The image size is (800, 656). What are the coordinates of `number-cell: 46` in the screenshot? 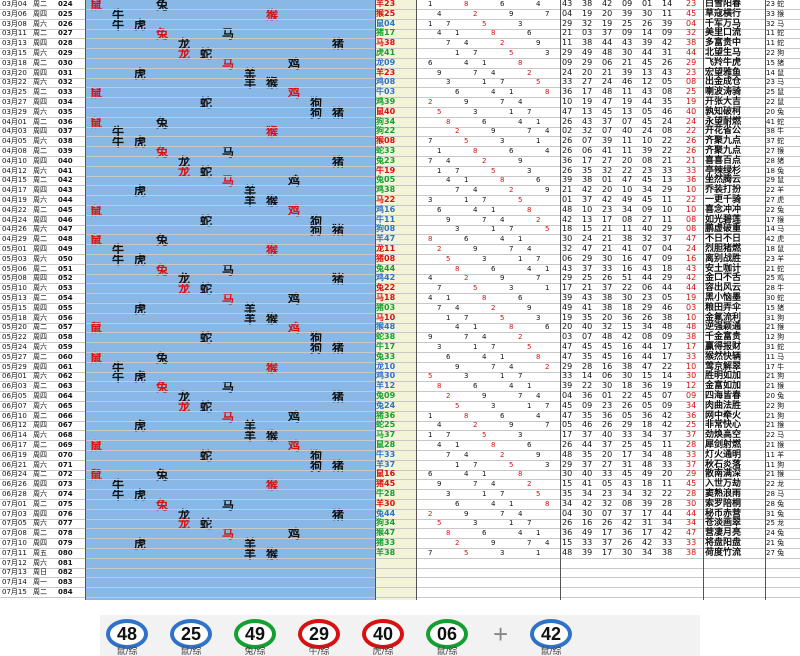 It's located at (587, 424).